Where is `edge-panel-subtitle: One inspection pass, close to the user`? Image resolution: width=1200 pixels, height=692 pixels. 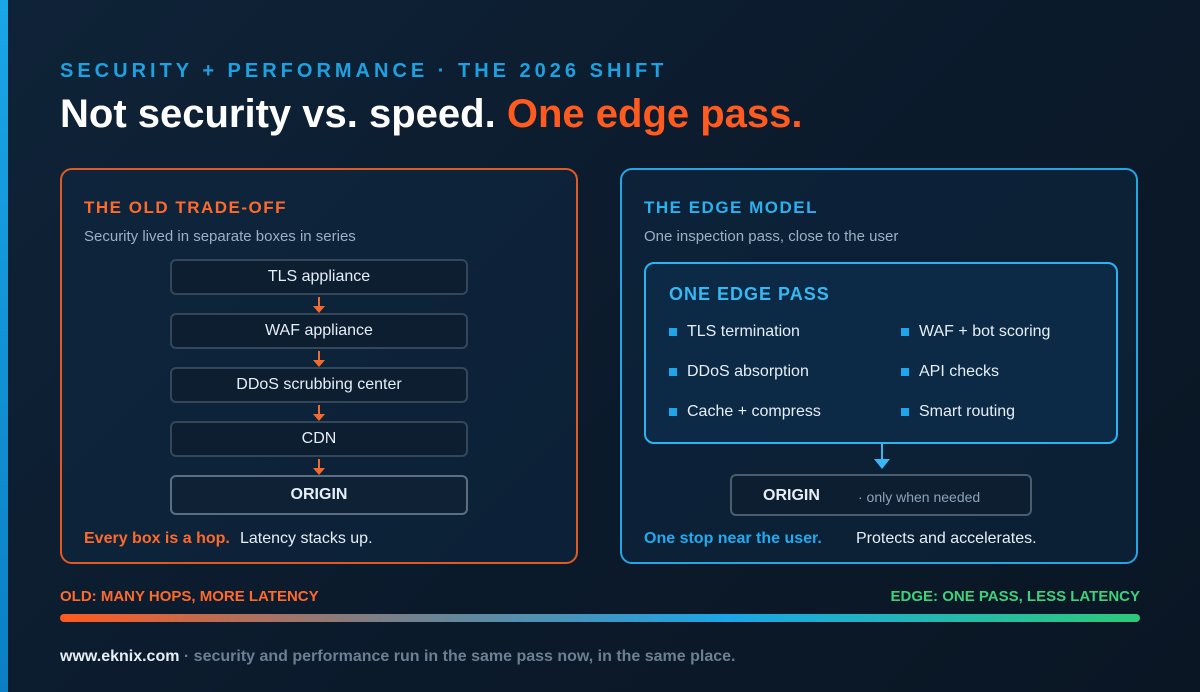
edge-panel-subtitle: One inspection pass, close to the user is located at coordinates (771, 236).